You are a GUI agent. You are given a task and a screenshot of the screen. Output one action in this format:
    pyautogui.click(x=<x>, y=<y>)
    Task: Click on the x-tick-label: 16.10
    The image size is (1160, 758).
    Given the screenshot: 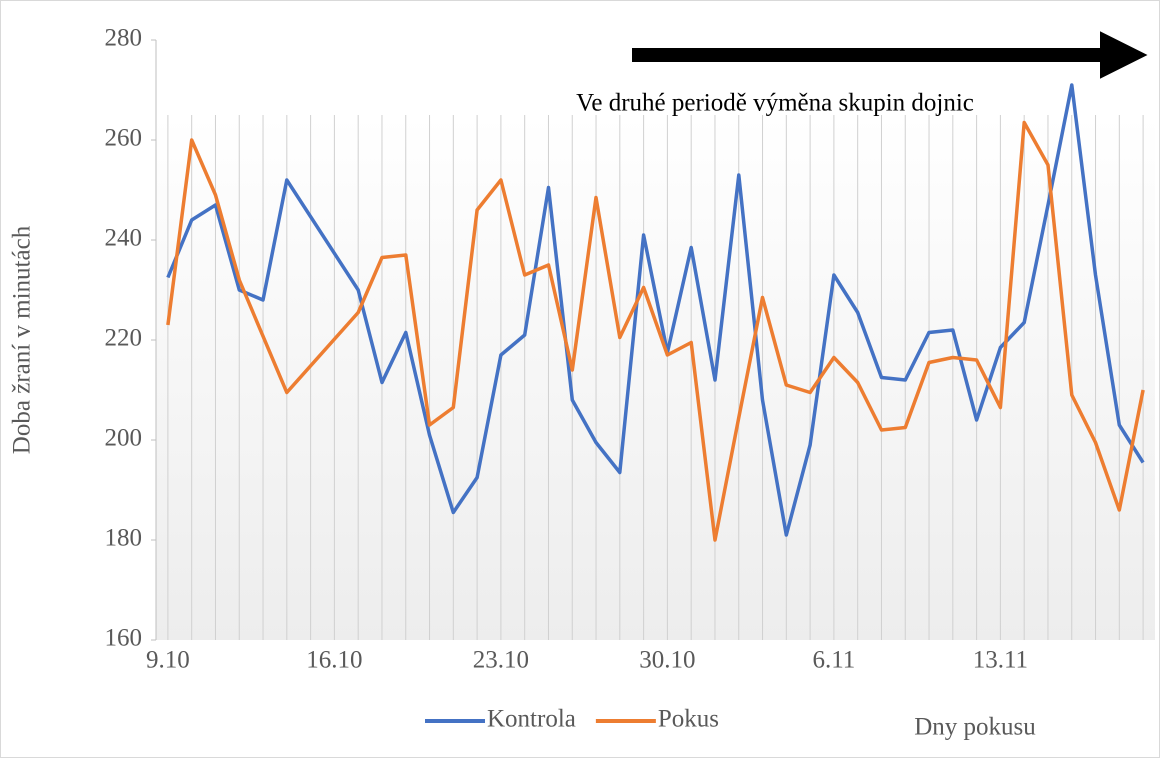 What is the action you would take?
    pyautogui.click(x=334, y=660)
    